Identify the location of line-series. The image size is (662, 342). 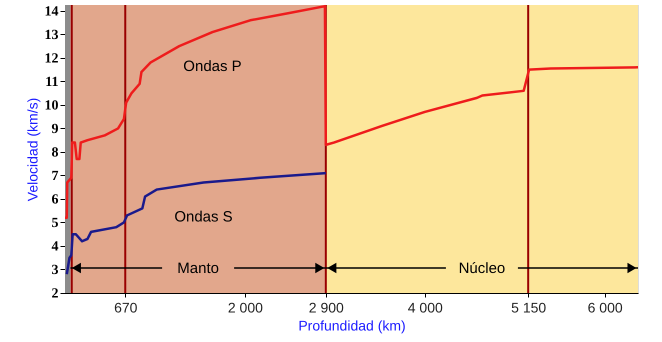
(197, 224).